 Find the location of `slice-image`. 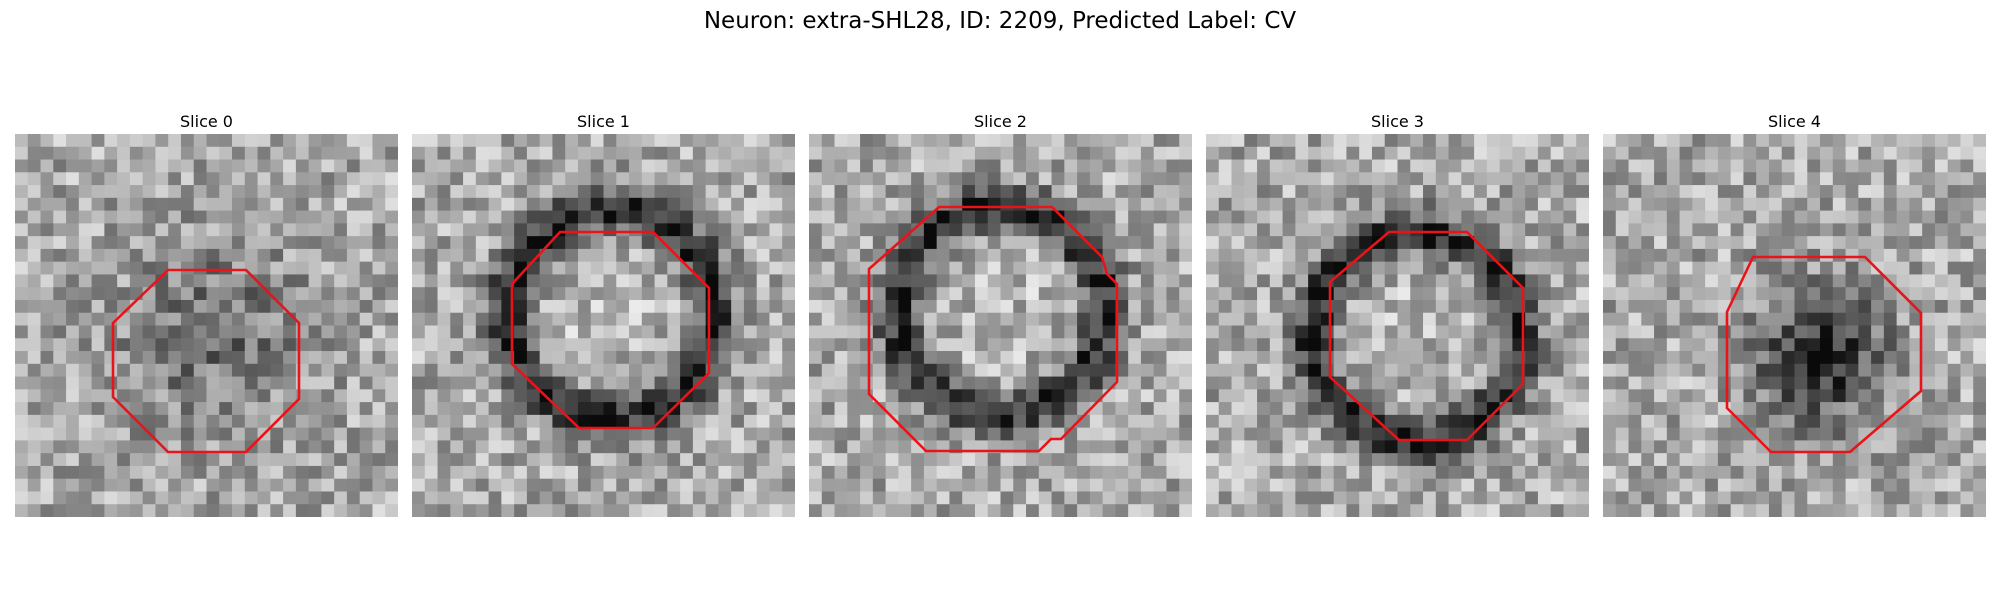

slice-image is located at coordinates (206, 325).